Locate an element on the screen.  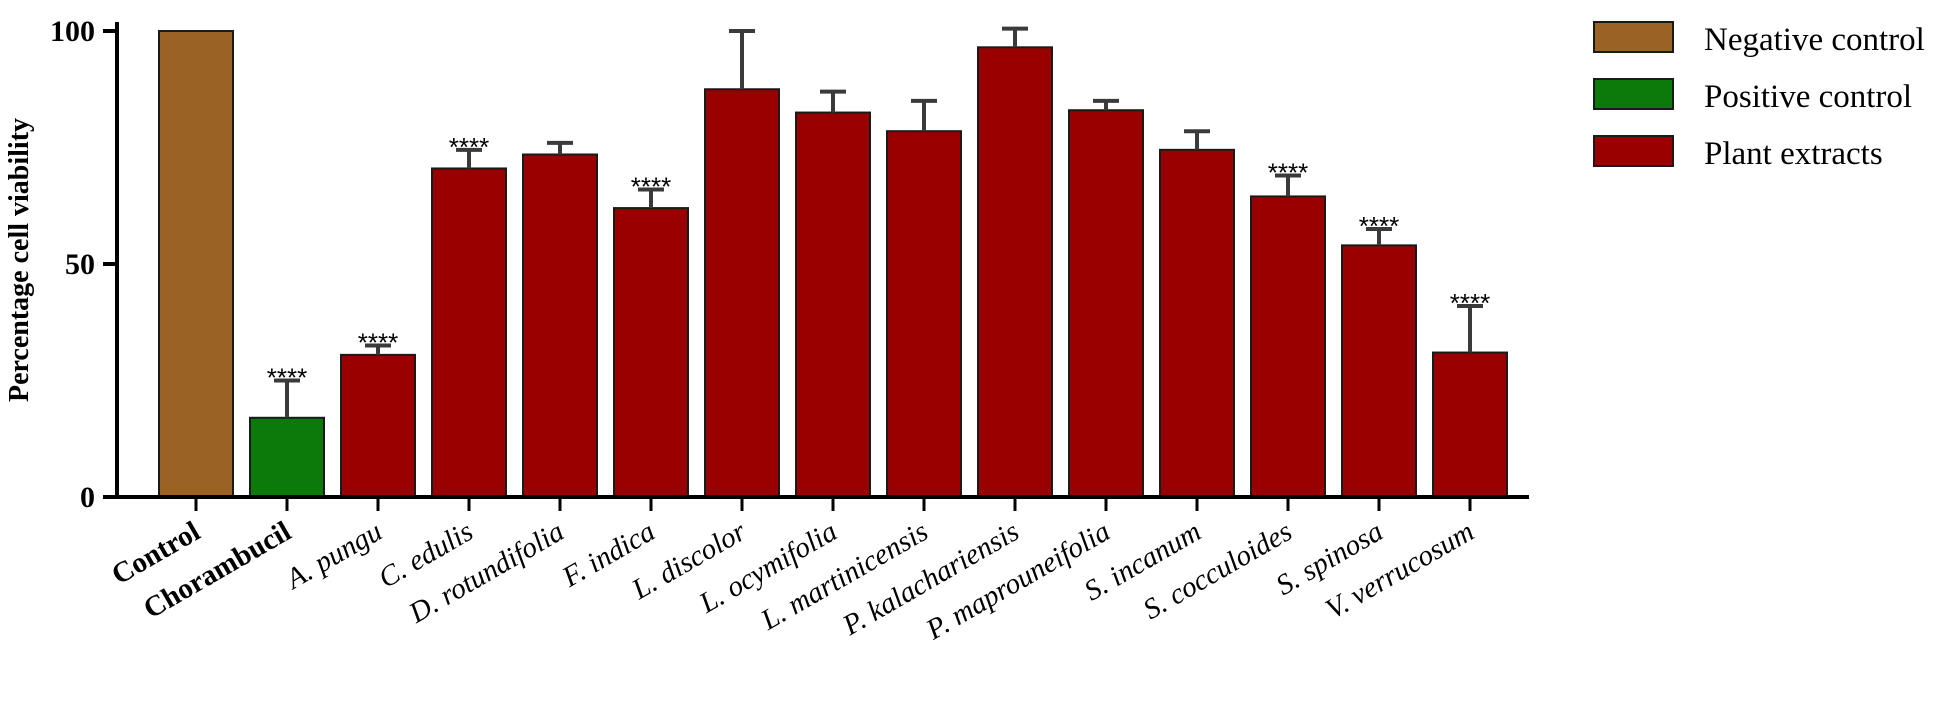
y-axis-label: Percentage cell viability is located at coordinates (19, 260).